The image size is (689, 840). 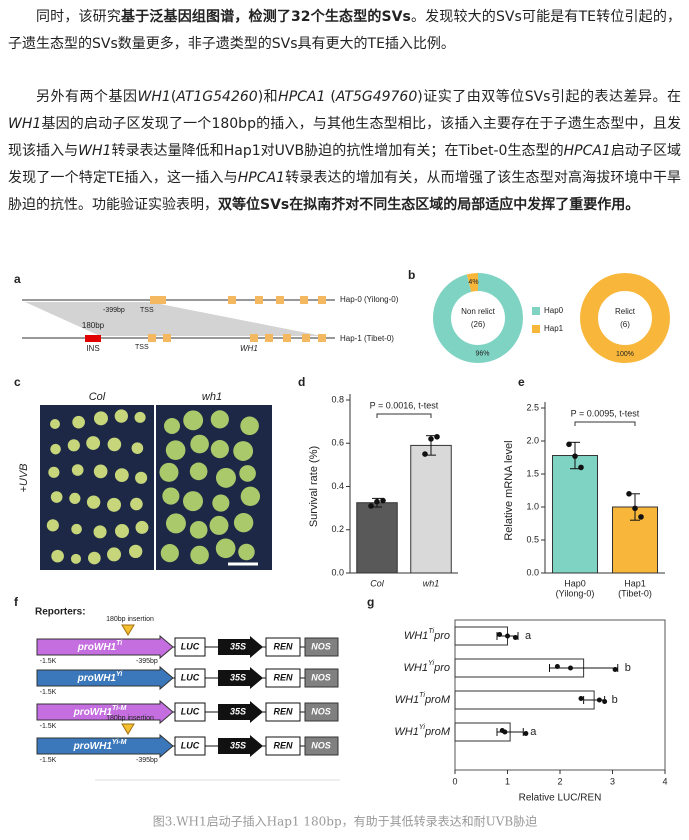 I want to click on text-run: 同时，该研究, so click(x=79, y=17).